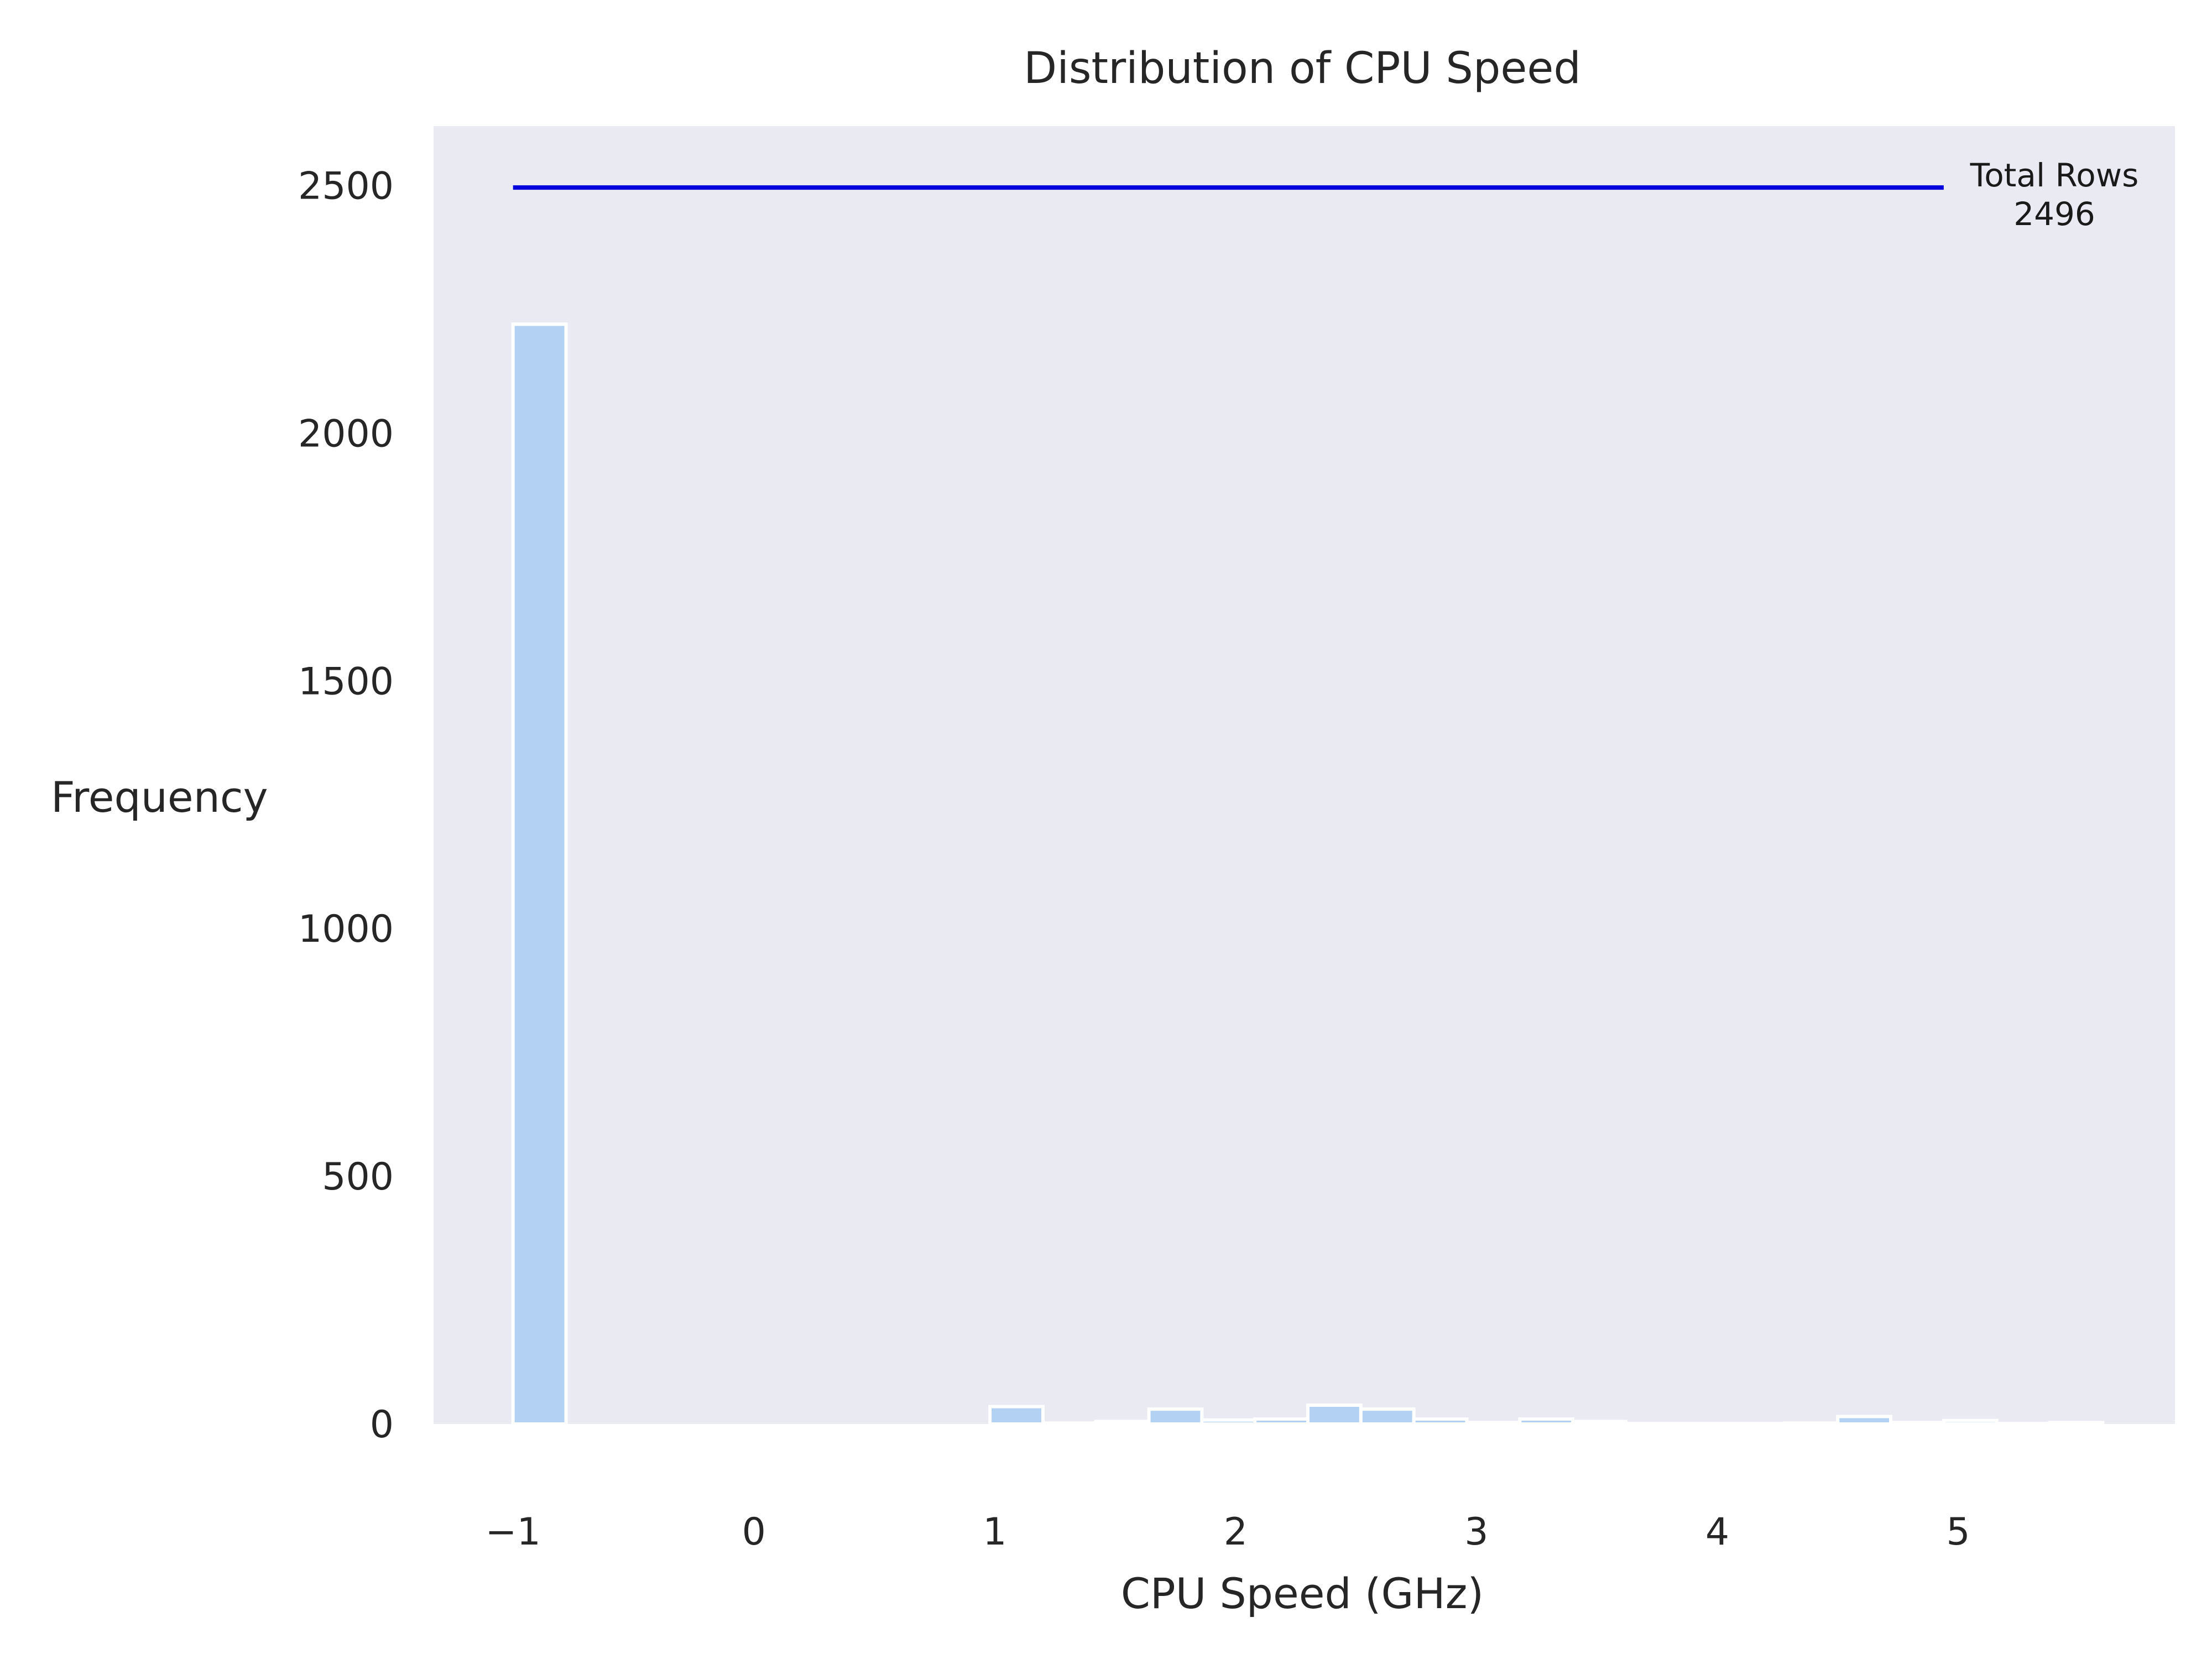 The width and height of the screenshot is (2212, 1659). Describe the element at coordinates (346, 929) in the screenshot. I see `y-tick-label: 1000` at that location.